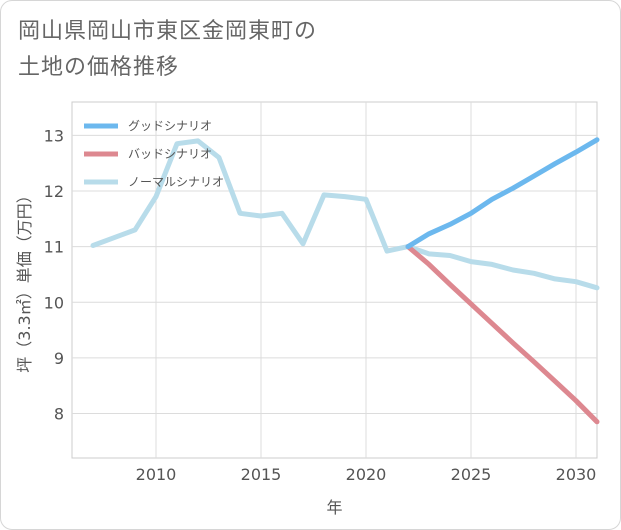  What do you see at coordinates (24, 279) in the screenshot?
I see `y-axis-title: 坪（3.3㎡）単価（万円）` at bounding box center [24, 279].